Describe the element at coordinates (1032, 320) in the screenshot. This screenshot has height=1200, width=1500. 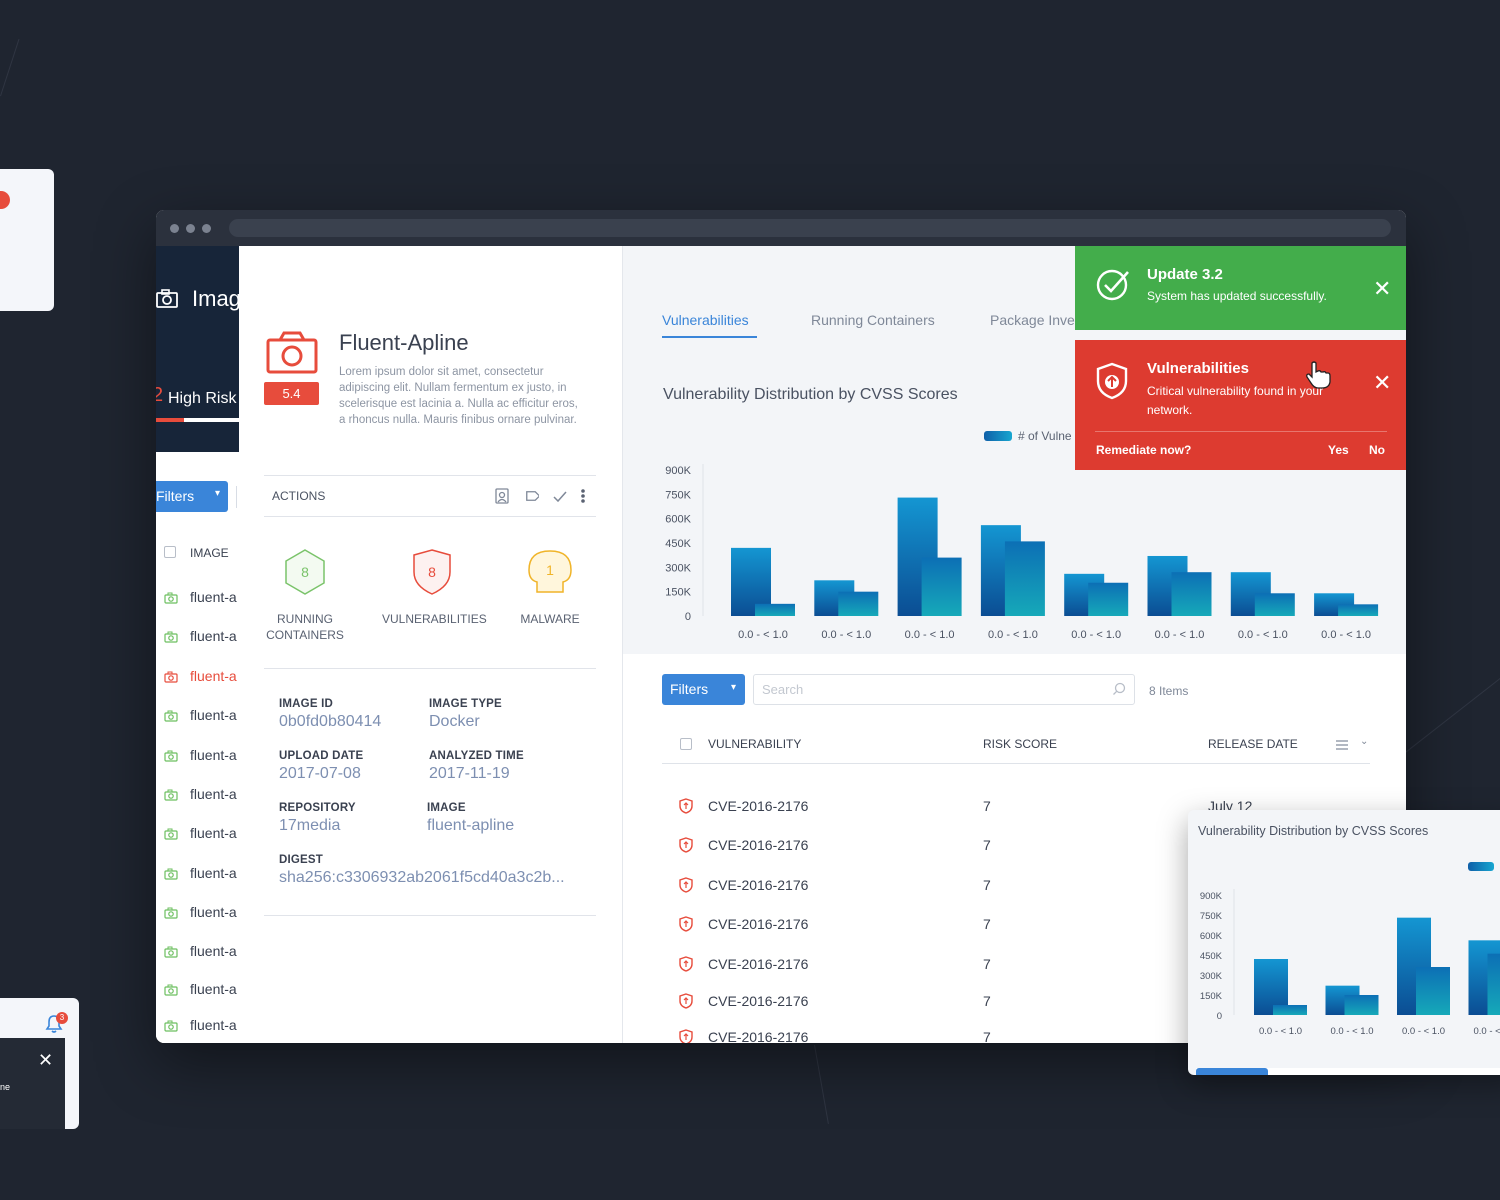
I see `tab-package-inventory: Package Inve` at that location.